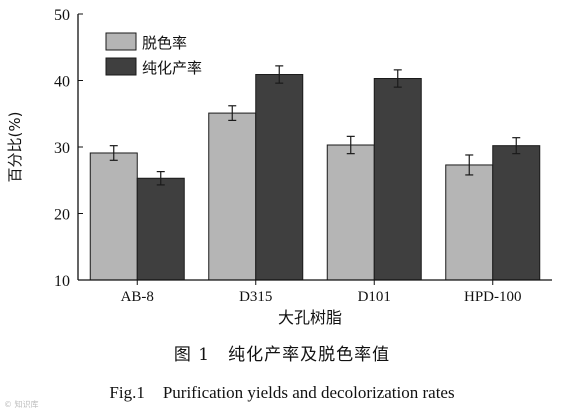 Image resolution: width=564 pixels, height=419 pixels. Describe the element at coordinates (232, 196) in the screenshot. I see `bar-decolorization-d315` at that location.